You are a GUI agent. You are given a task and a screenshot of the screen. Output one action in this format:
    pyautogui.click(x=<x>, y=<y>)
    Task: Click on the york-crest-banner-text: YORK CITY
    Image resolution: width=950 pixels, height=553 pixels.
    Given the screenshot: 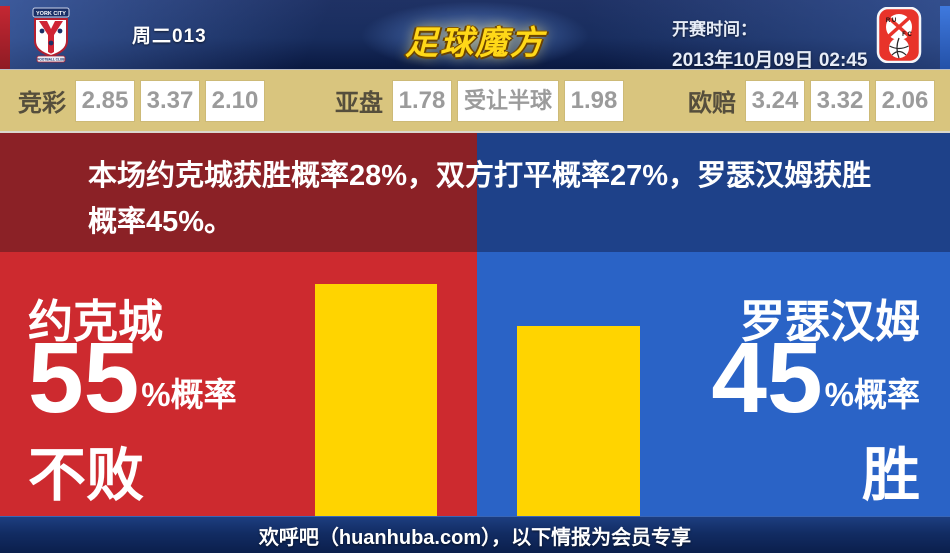 What is the action you would take?
    pyautogui.click(x=51, y=14)
    